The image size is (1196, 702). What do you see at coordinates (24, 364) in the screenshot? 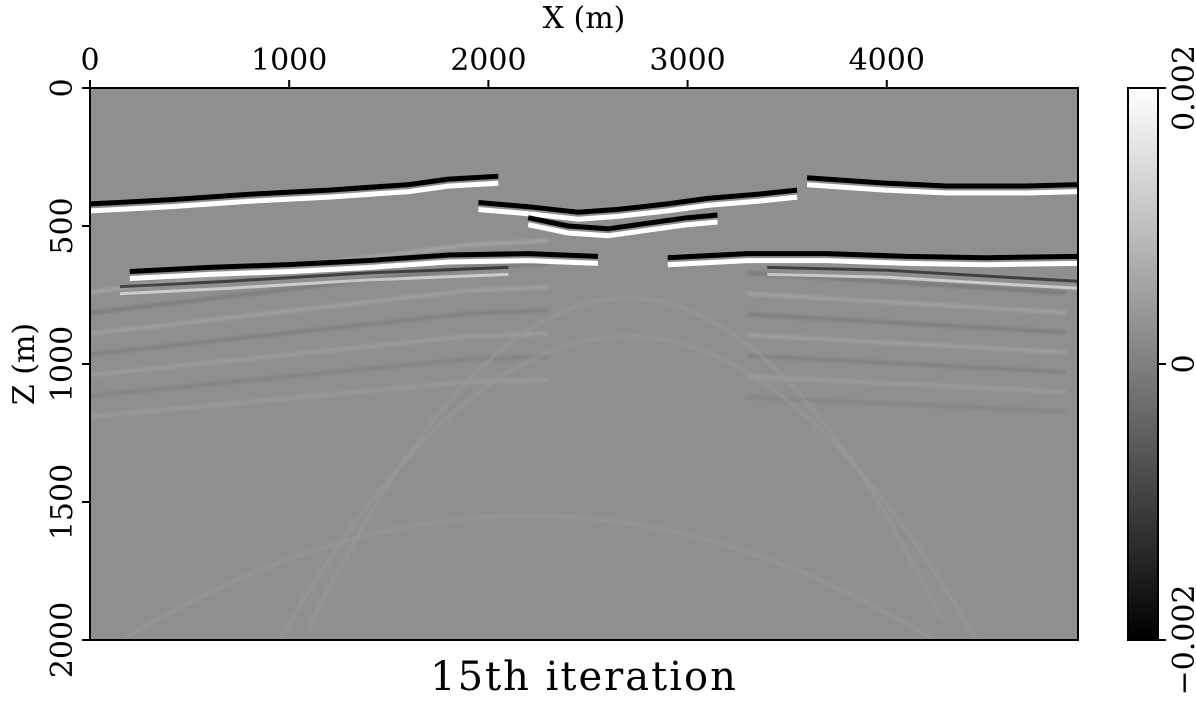
I see `y-axis-title: Z (m)` at bounding box center [24, 364].